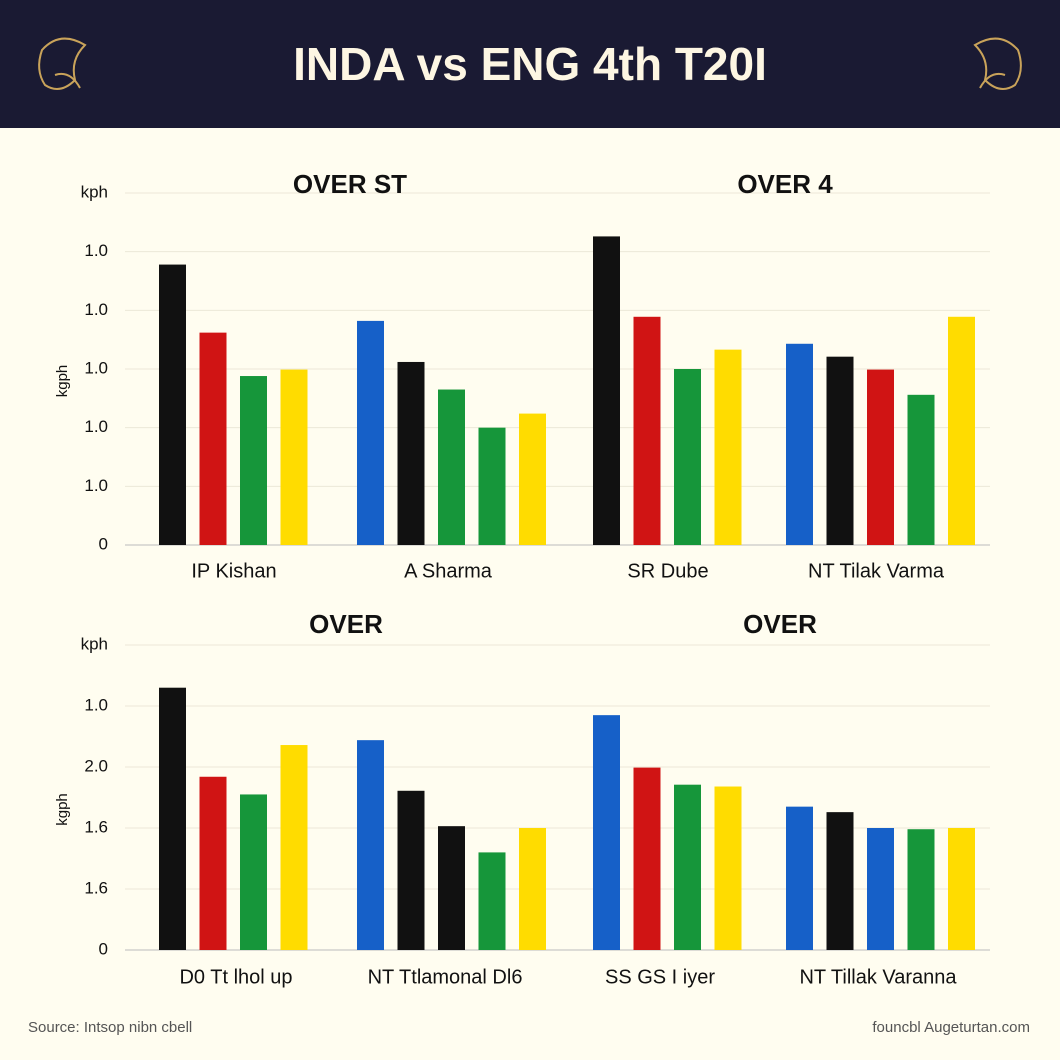  What do you see at coordinates (667, 571) in the screenshot?
I see `group-label: SR Dube` at bounding box center [667, 571].